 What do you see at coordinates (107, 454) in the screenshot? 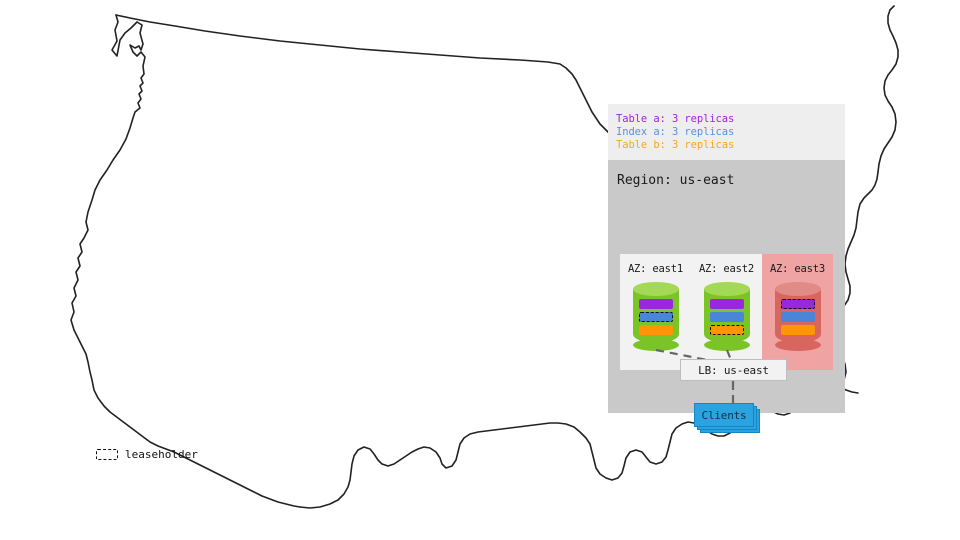
I see `dashed-rectangle-icon` at bounding box center [107, 454].